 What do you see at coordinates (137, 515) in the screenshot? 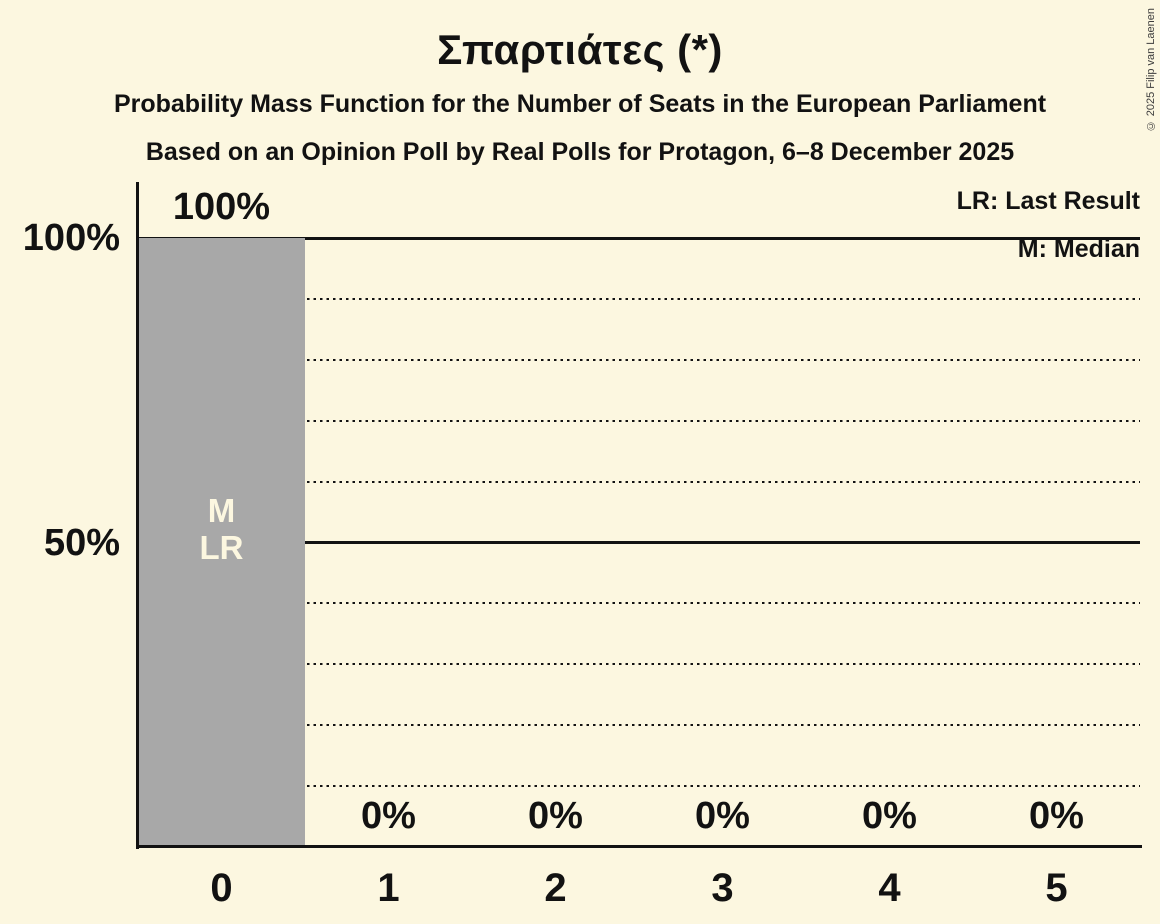
I see `y-axis-line` at bounding box center [137, 515].